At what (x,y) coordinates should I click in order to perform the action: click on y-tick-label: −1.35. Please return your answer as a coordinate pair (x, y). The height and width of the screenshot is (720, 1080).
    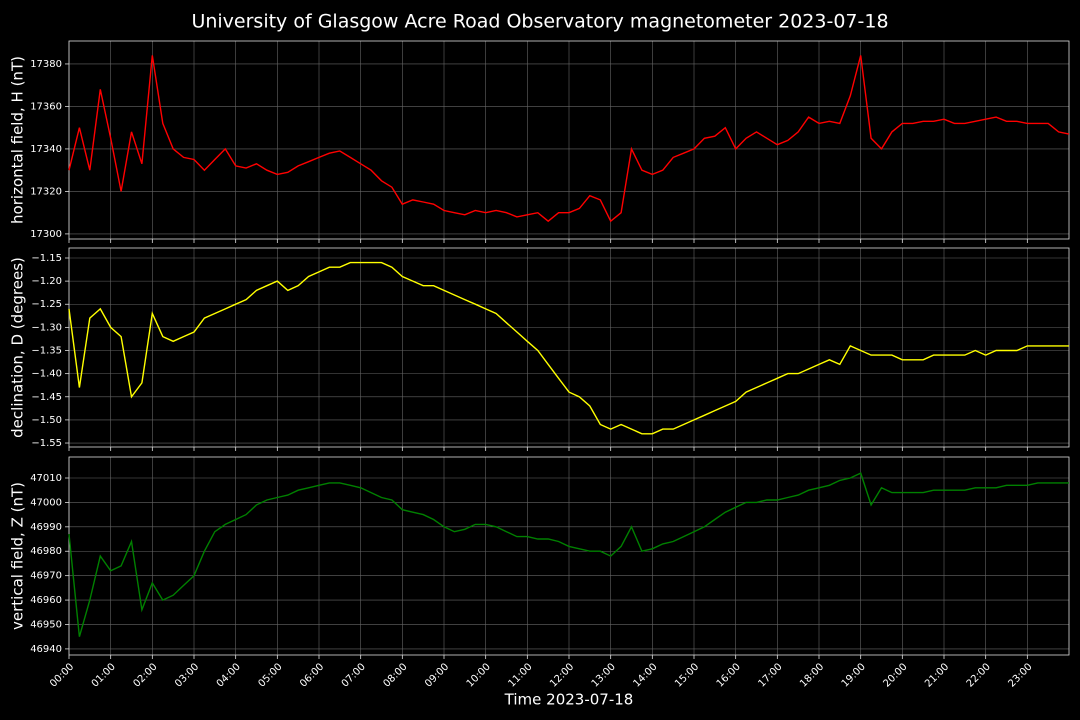
    Looking at the image, I should click on (46, 351).